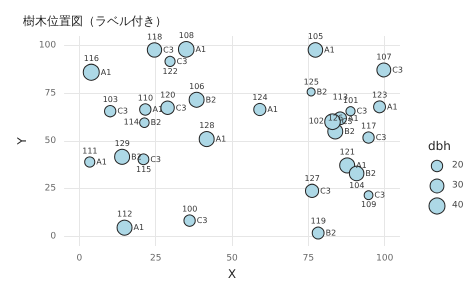  Describe the element at coordinates (168, 95) in the screenshot. I see `annotation: 120` at that location.